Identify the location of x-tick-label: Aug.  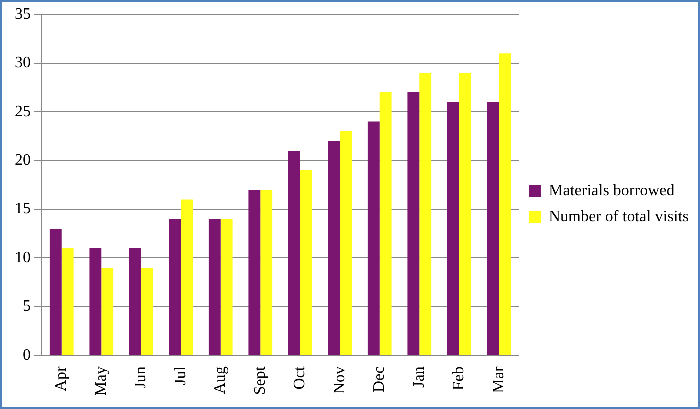
(221, 380).